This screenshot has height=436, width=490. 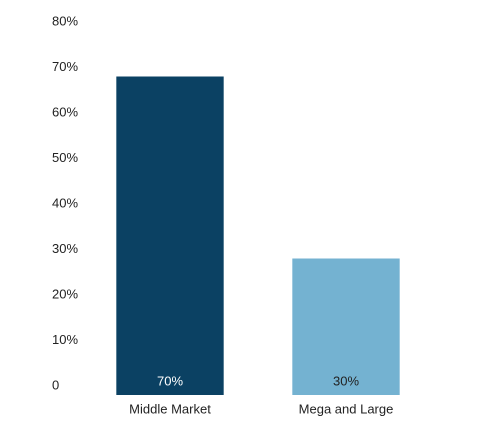 What do you see at coordinates (346, 408) in the screenshot?
I see `x-tick-label: Mega and Large` at bounding box center [346, 408].